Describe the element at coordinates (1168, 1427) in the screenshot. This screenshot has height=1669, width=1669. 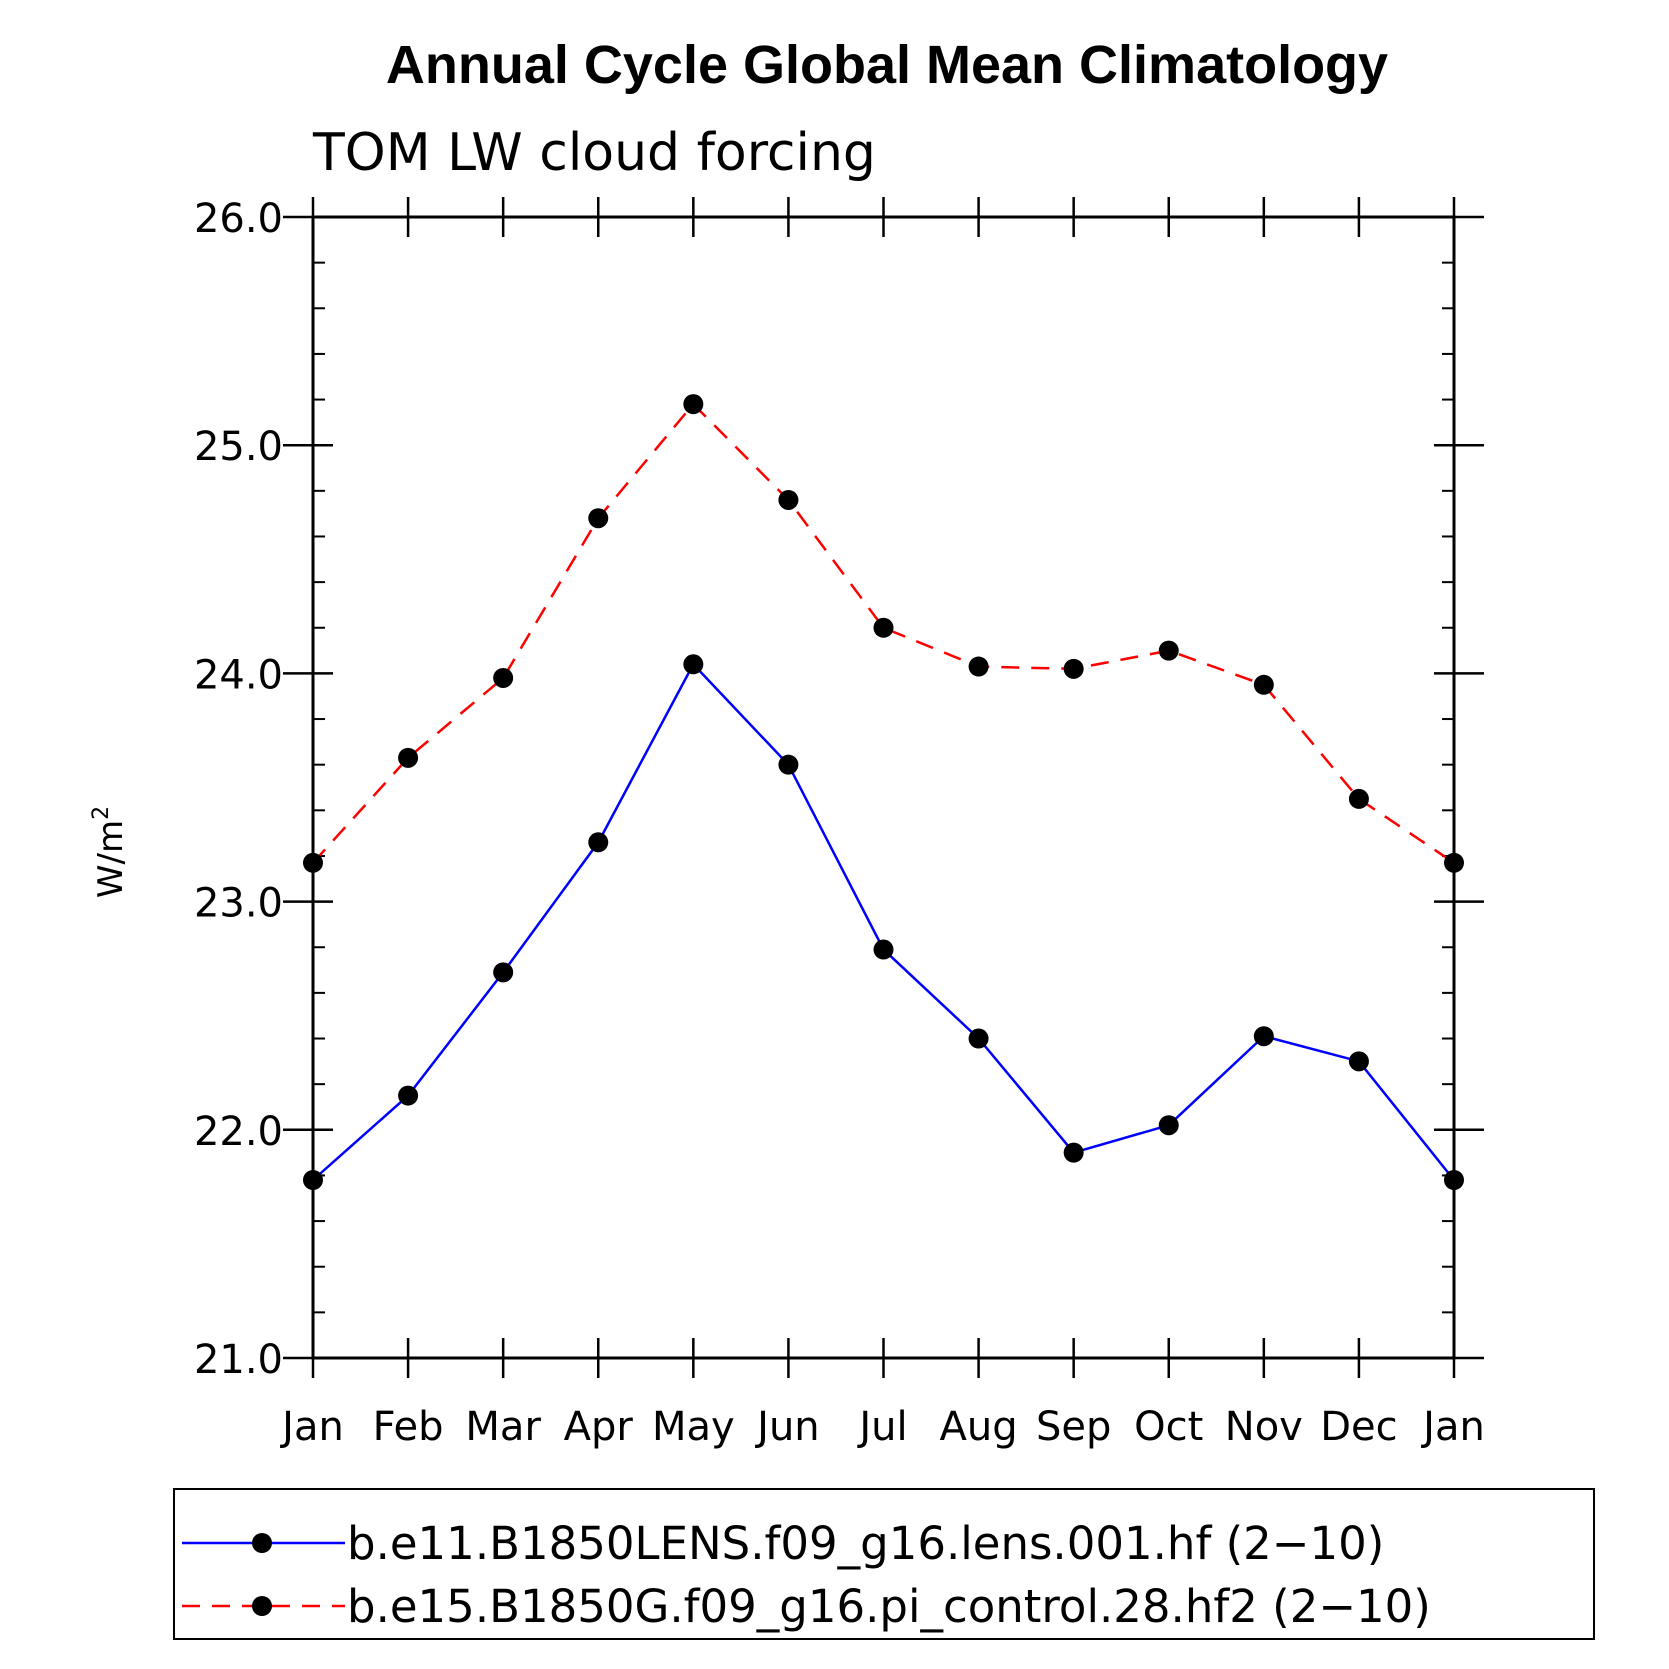
I see `x-tick-label: Oct` at that location.